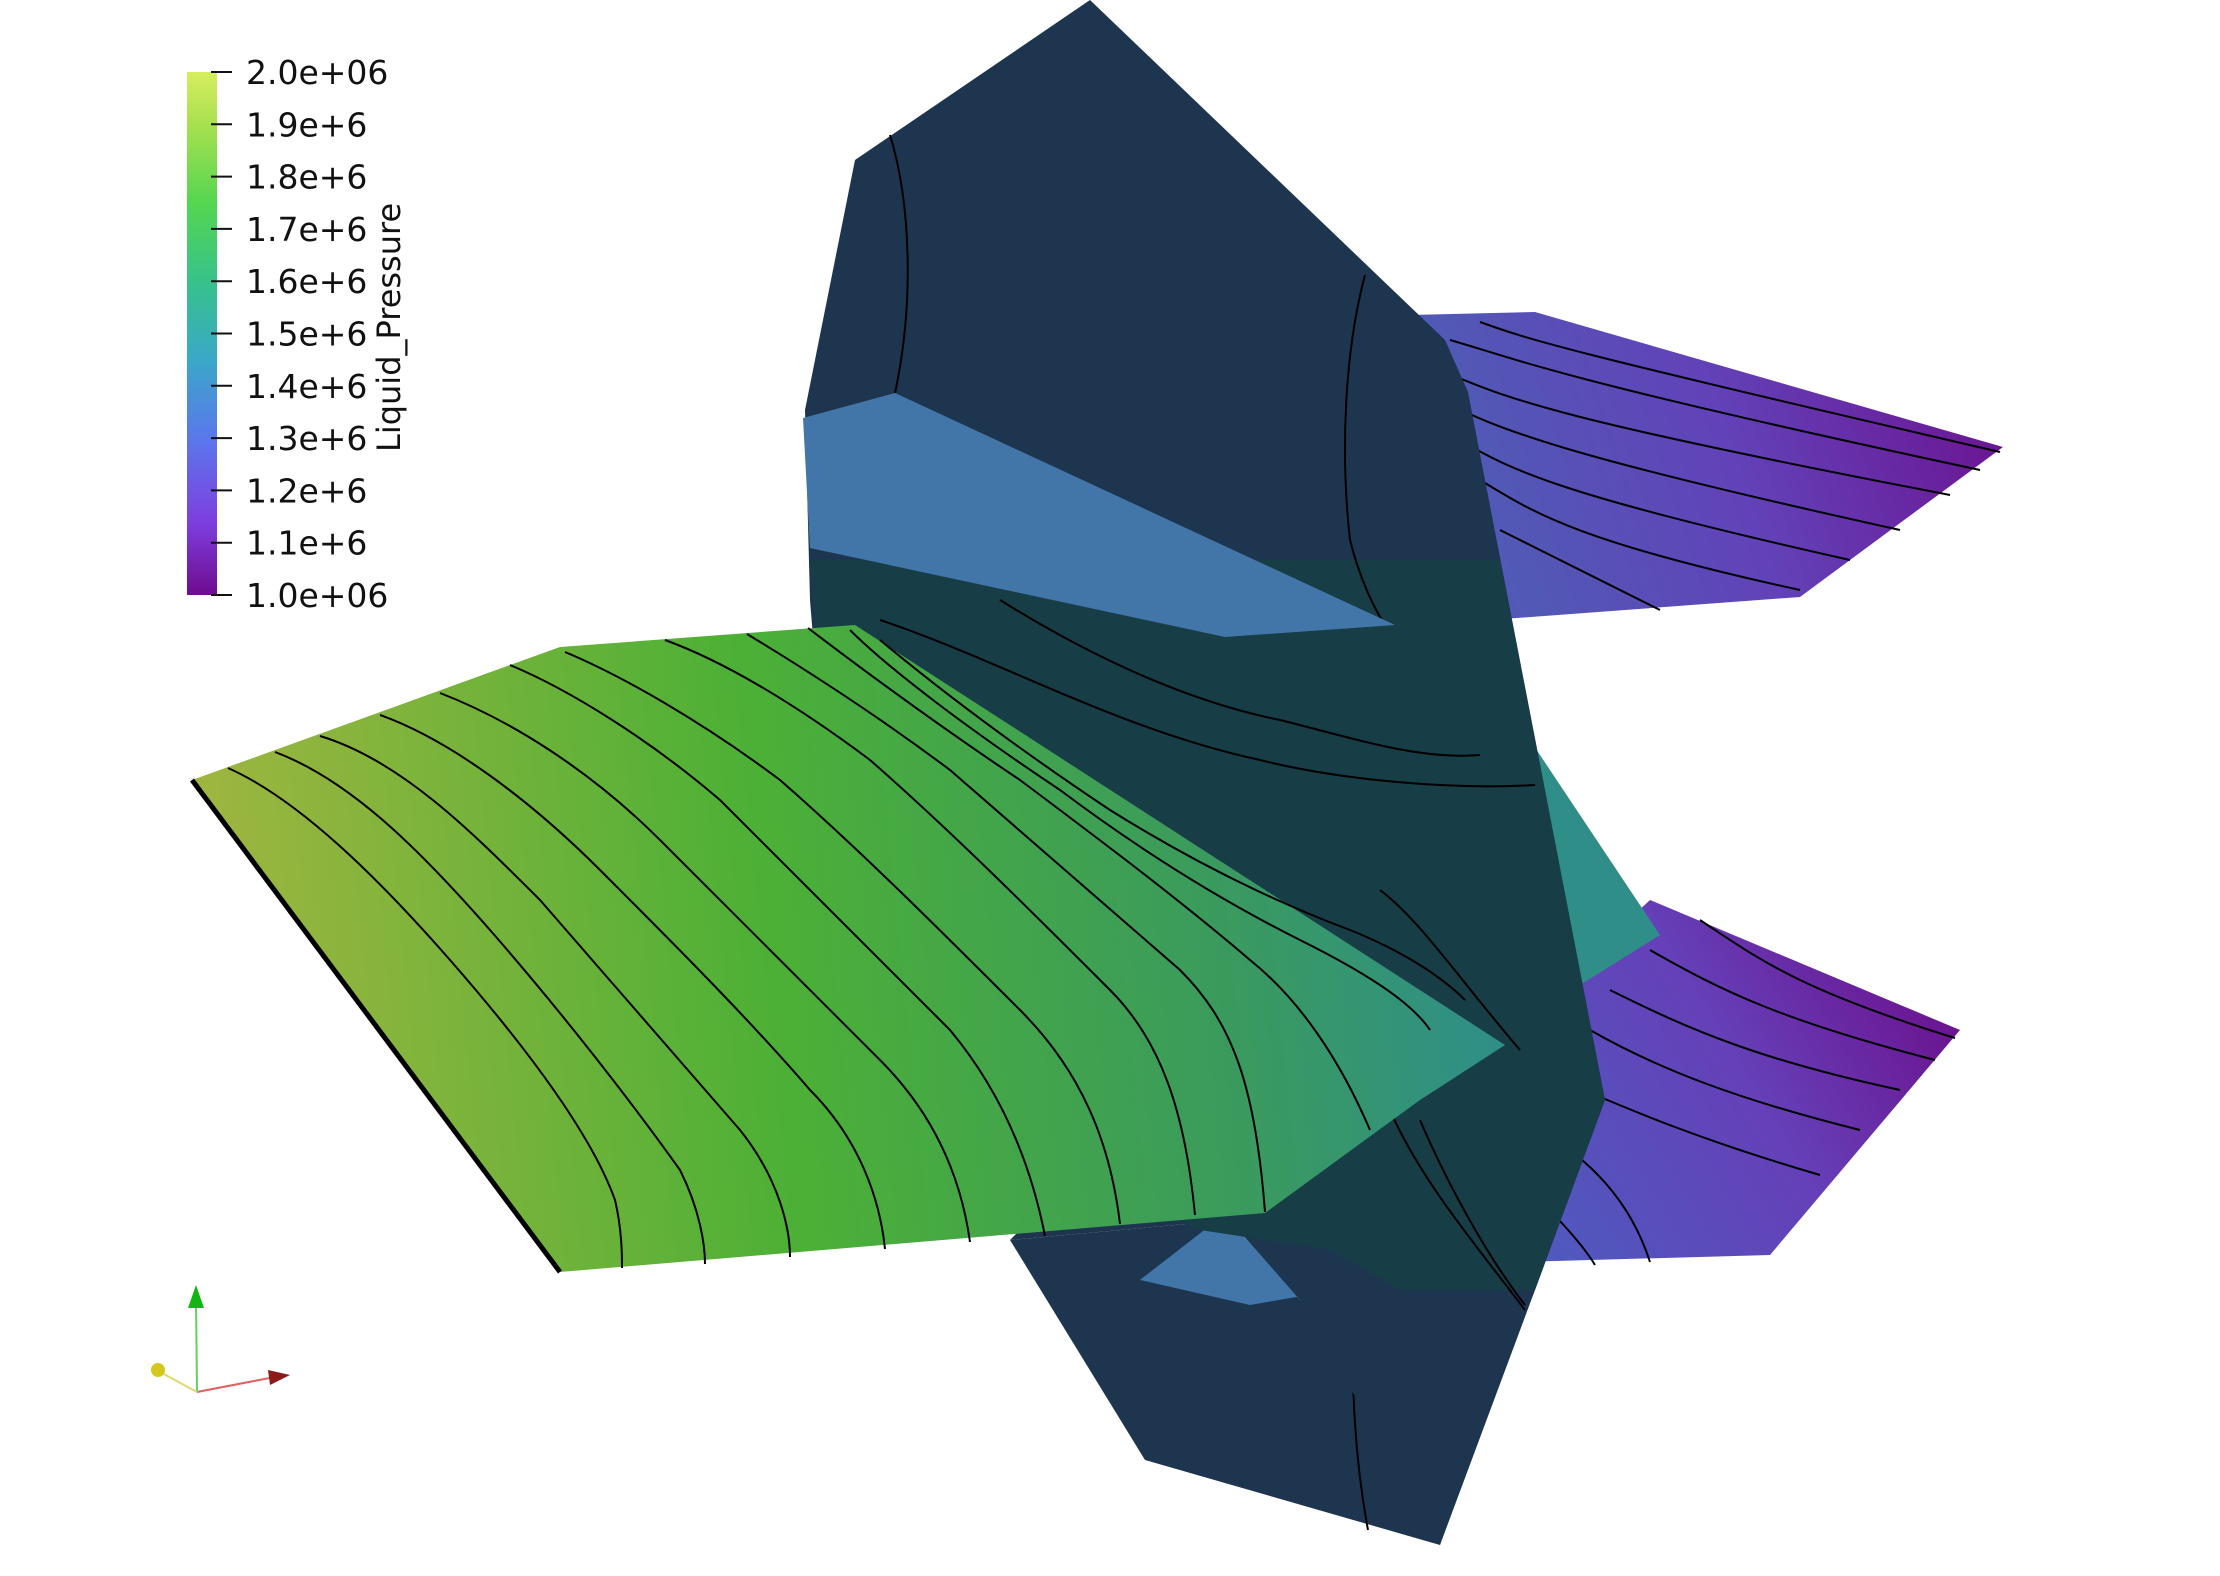  I want to click on scalar-bar-label: 1.0e+06, so click(317, 595).